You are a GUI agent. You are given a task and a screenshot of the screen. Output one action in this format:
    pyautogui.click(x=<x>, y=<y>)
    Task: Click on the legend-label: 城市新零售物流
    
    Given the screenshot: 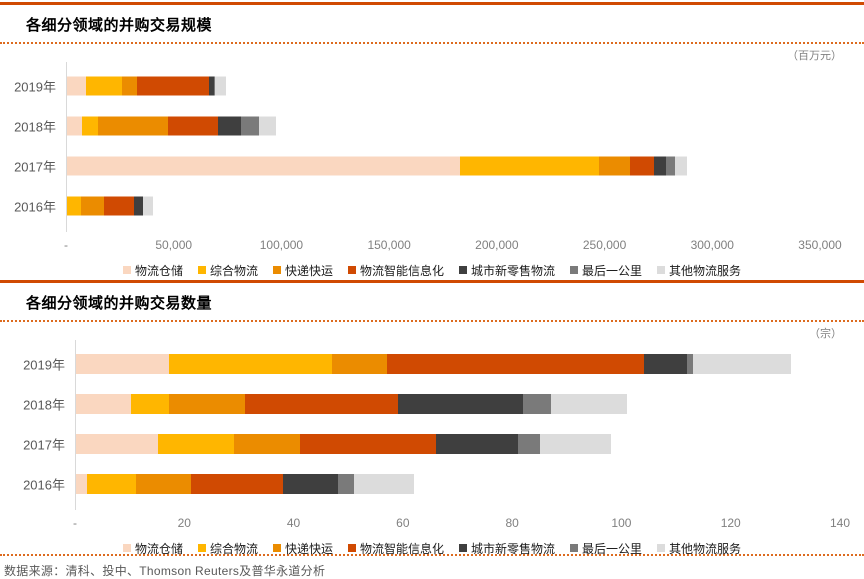 What is the action you would take?
    pyautogui.click(x=513, y=270)
    